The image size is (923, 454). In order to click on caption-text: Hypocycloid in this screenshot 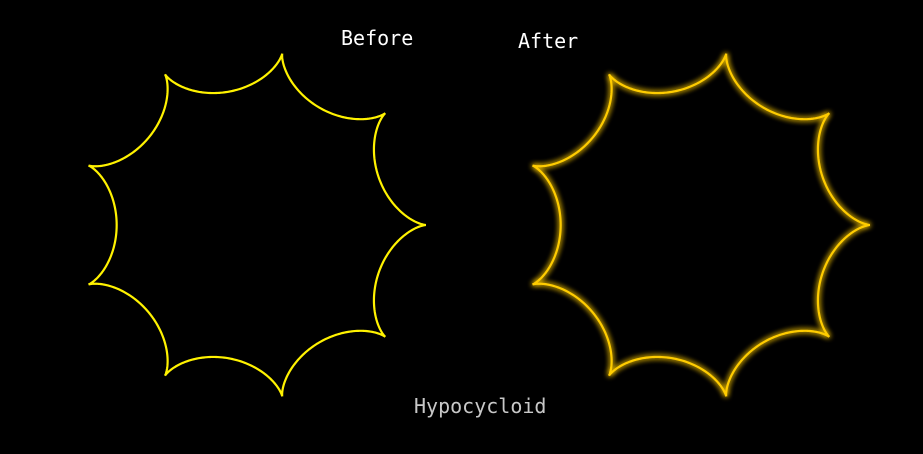, I will do `click(480, 406)`.